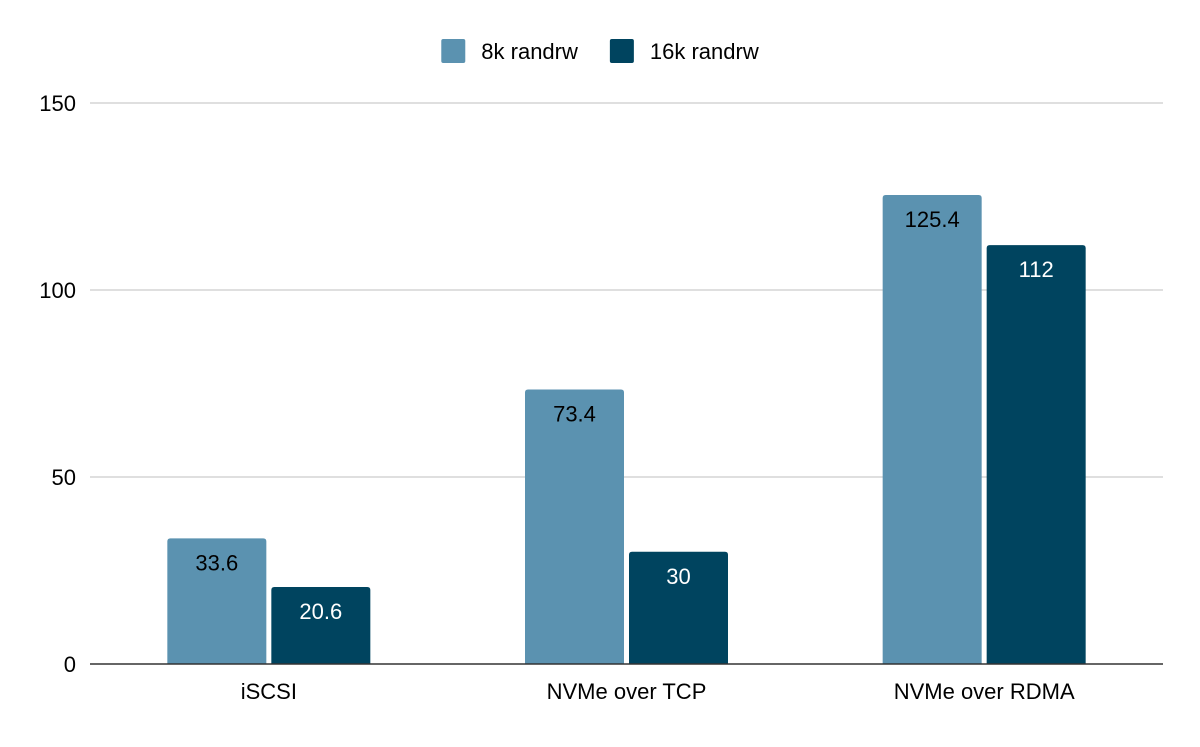 Image resolution: width=1200 pixels, height=747 pixels. I want to click on data-label: 33.6, so click(216, 562).